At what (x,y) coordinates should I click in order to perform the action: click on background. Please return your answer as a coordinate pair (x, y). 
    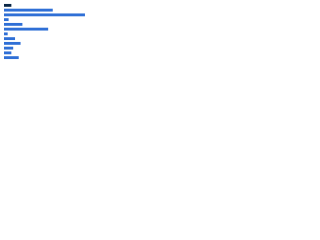
    Looking at the image, I should click on (50, 35).